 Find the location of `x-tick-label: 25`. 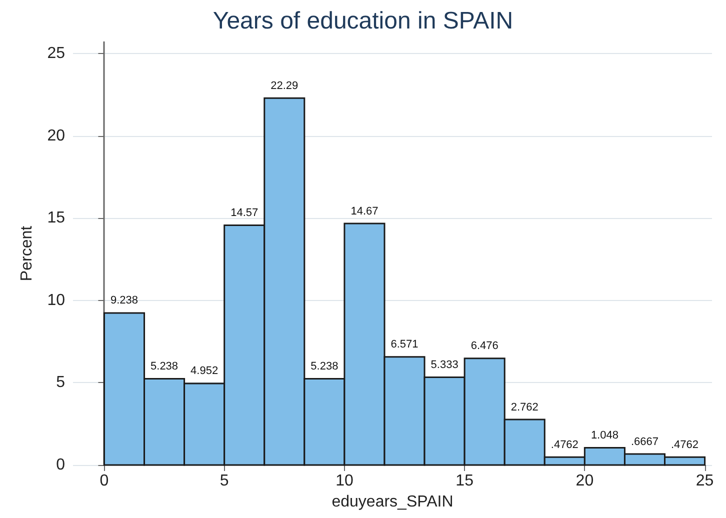

x-tick-label: 25 is located at coordinates (705, 481).